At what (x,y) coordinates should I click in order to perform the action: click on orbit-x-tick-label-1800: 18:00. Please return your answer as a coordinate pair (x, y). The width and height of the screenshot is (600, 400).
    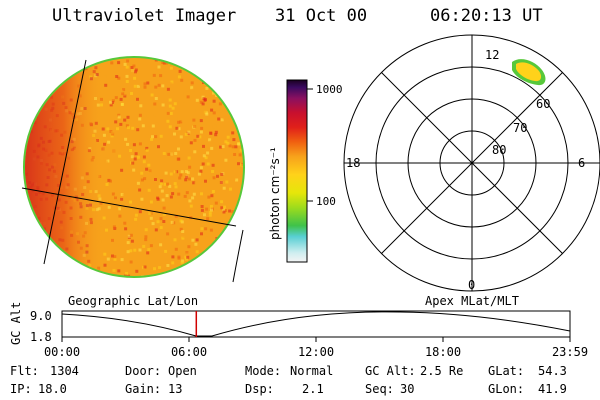
    Looking at the image, I should click on (443, 352).